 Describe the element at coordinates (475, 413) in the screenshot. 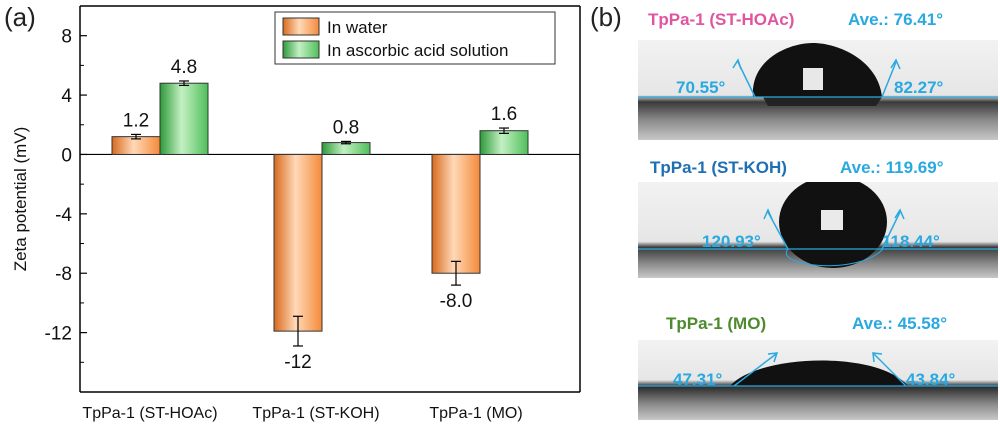

I see `x-category-label: TpPa-1 (MO)` at that location.